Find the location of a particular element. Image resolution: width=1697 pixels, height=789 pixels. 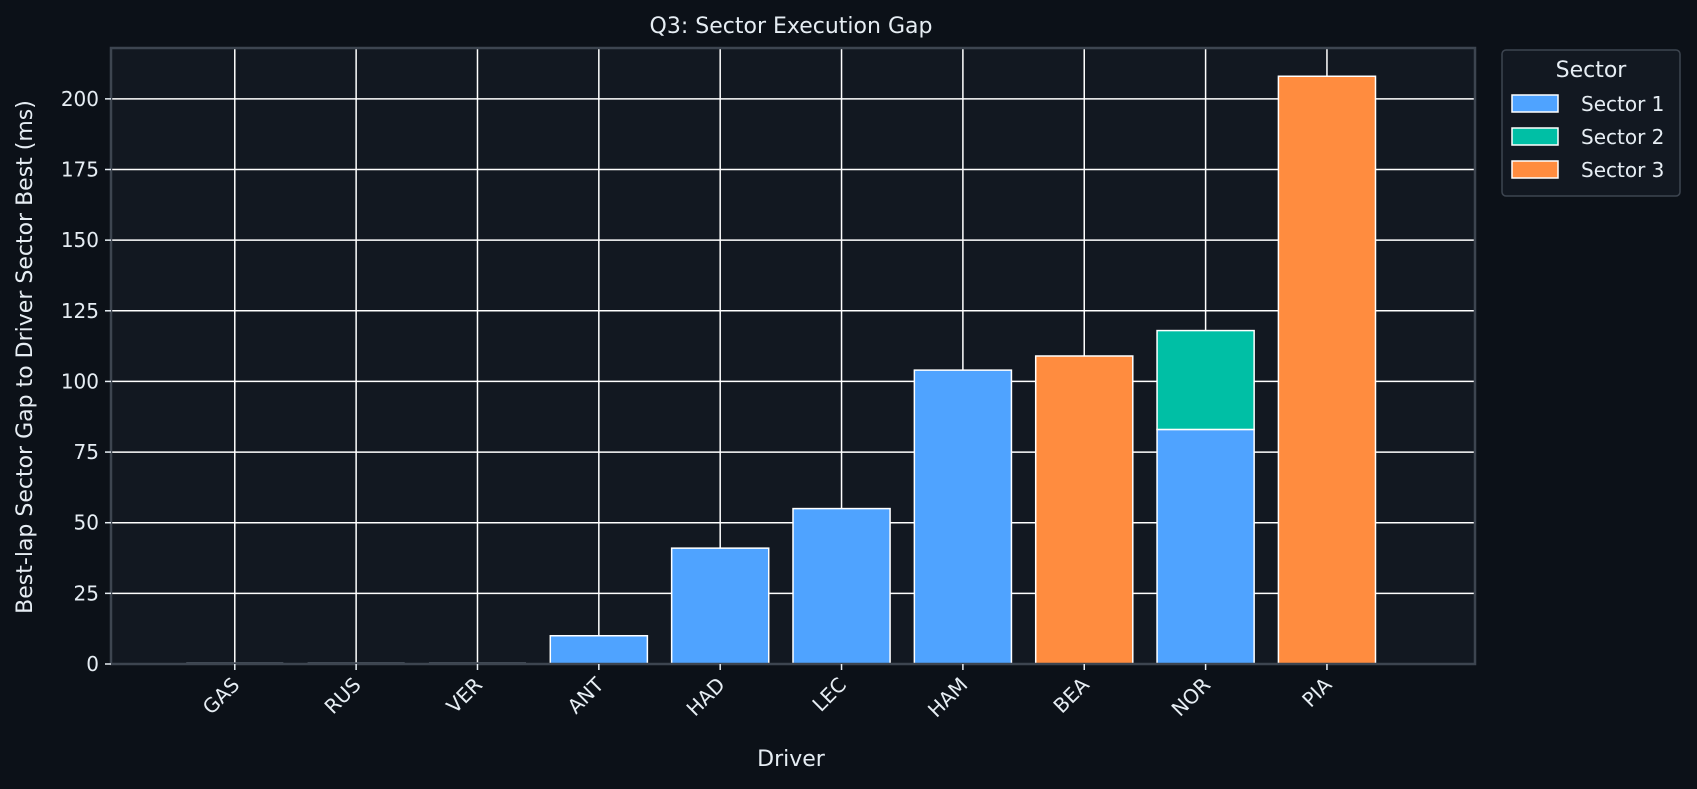

chart-title: Q3: Sector Execution Gap is located at coordinates (791, 26).